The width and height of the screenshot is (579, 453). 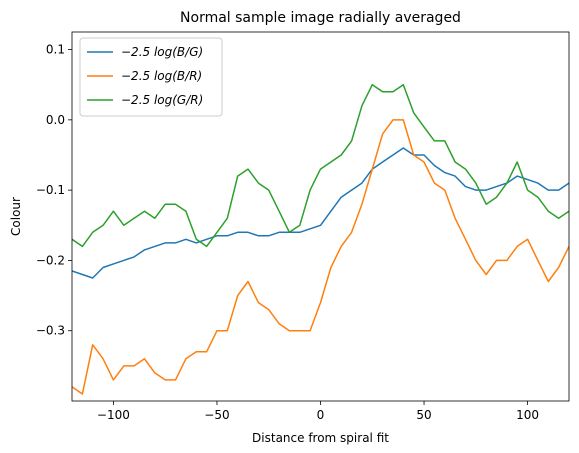 What do you see at coordinates (216, 415) in the screenshot?
I see `x-tick-label: −50` at bounding box center [216, 415].